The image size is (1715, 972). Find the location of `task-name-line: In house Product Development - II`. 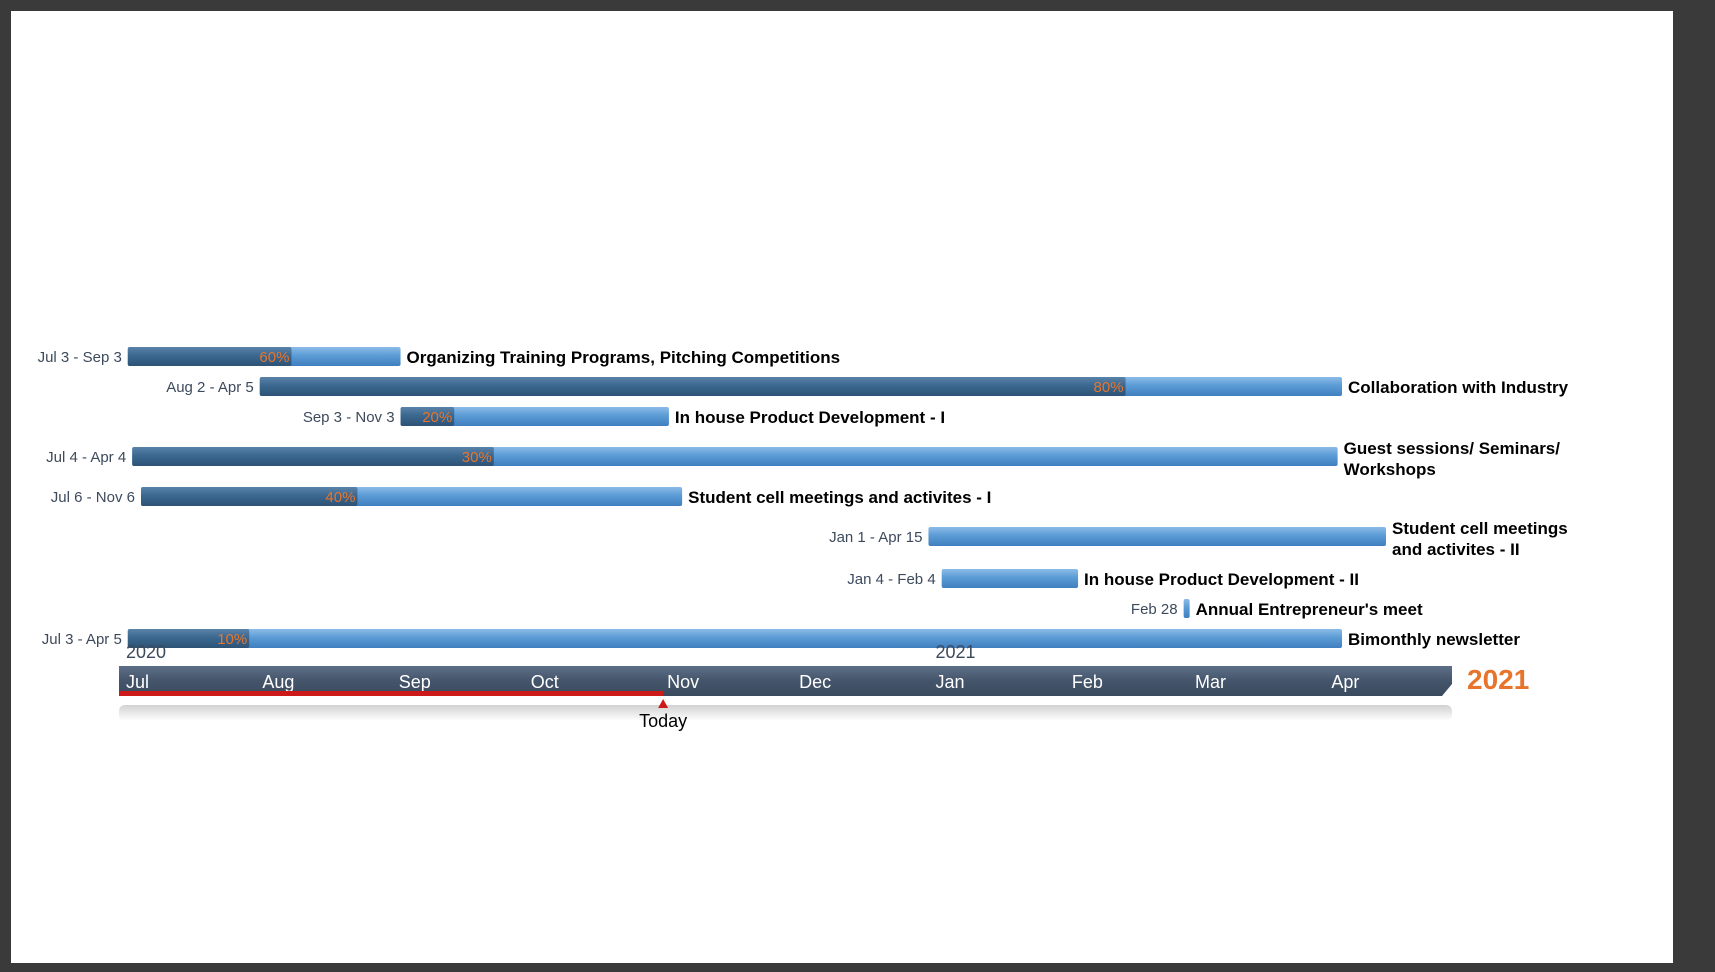

task-name-line: In house Product Development - II is located at coordinates (1221, 579).